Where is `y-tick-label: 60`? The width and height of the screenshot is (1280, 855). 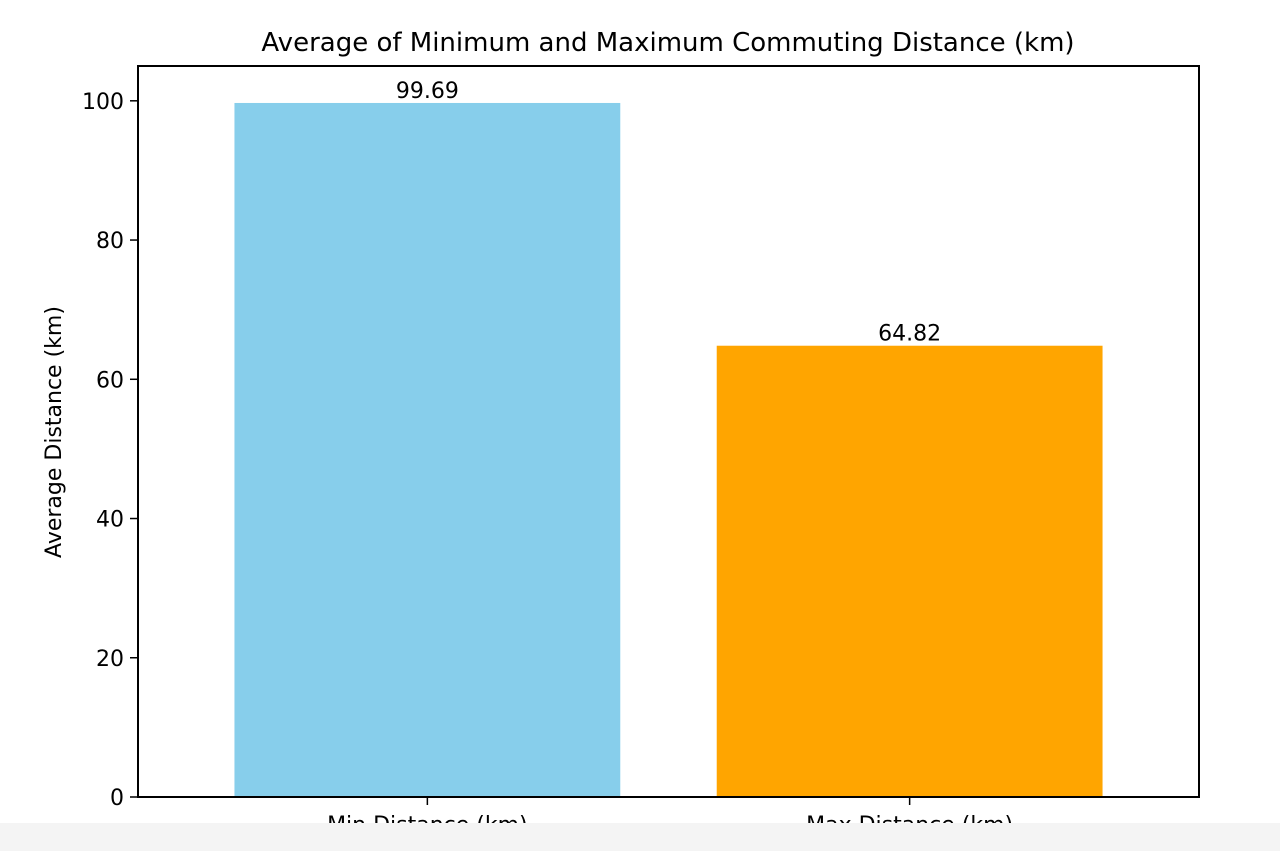 y-tick-label: 60 is located at coordinates (110, 380).